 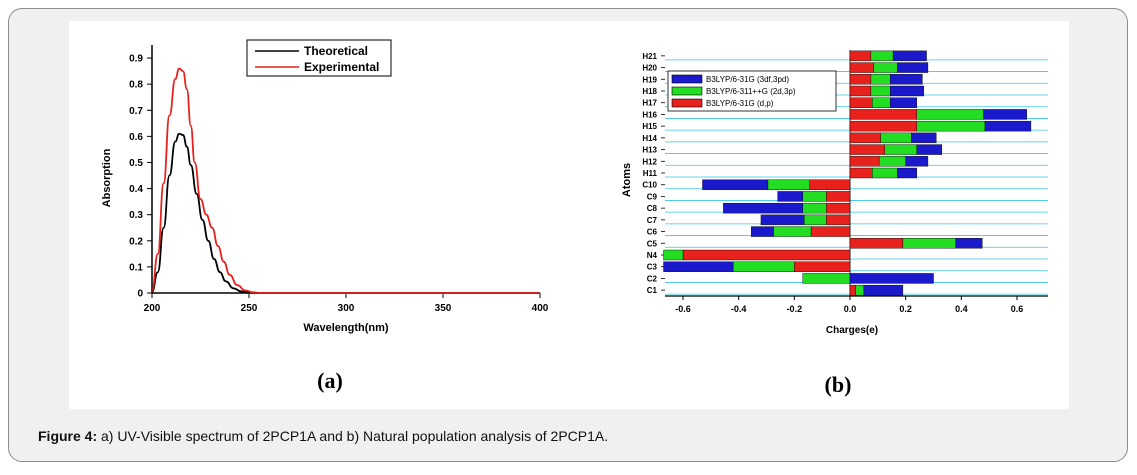 I want to click on atom-label: H14, so click(x=649, y=138).